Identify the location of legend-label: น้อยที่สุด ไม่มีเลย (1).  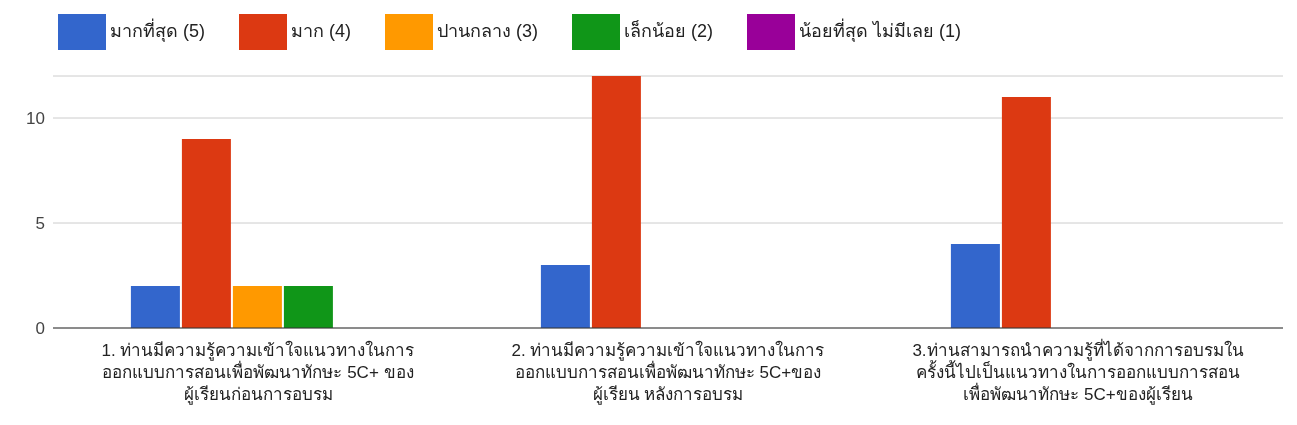
(880, 30).